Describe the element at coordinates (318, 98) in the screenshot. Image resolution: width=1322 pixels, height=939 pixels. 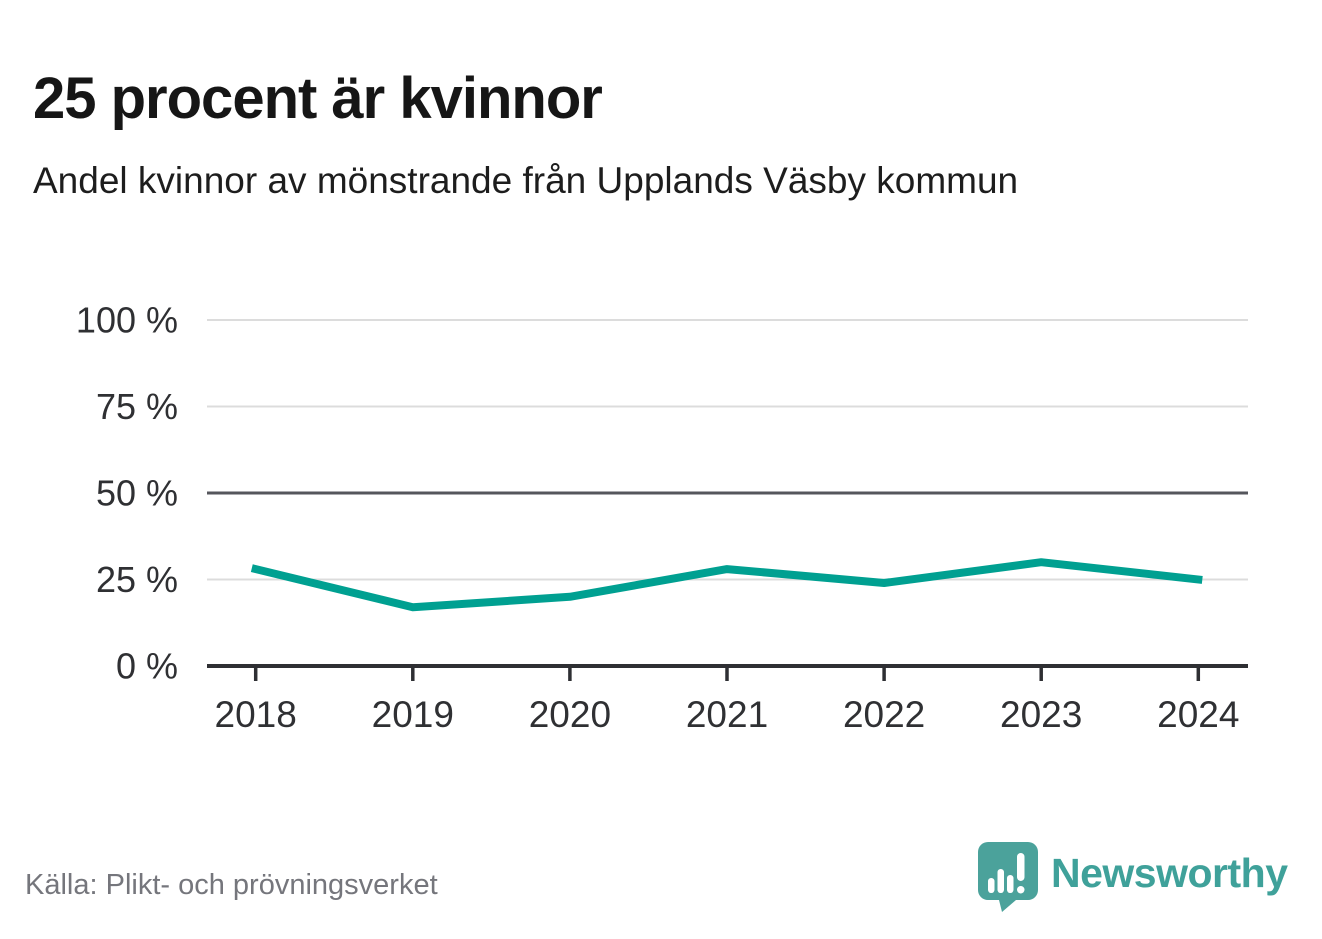
I see `chart-title: 25 procent är kvinnor` at that location.